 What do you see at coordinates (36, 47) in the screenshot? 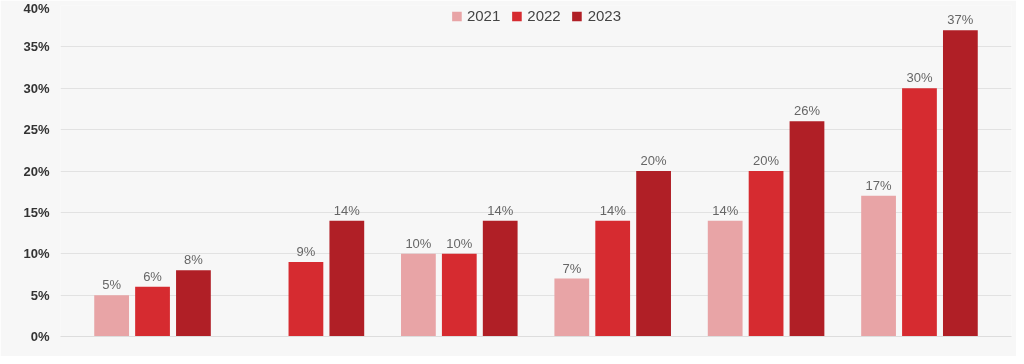
I see `y-tick-label: 35%` at bounding box center [36, 47].